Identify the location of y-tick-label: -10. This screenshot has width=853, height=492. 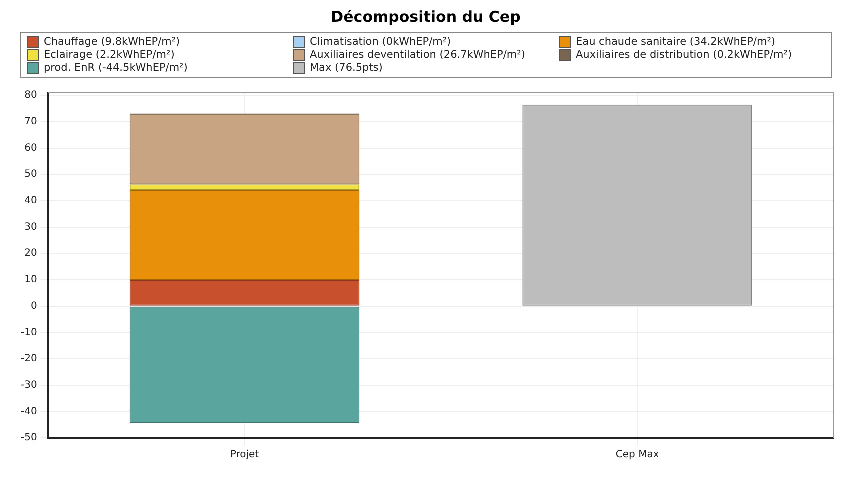
(29, 332).